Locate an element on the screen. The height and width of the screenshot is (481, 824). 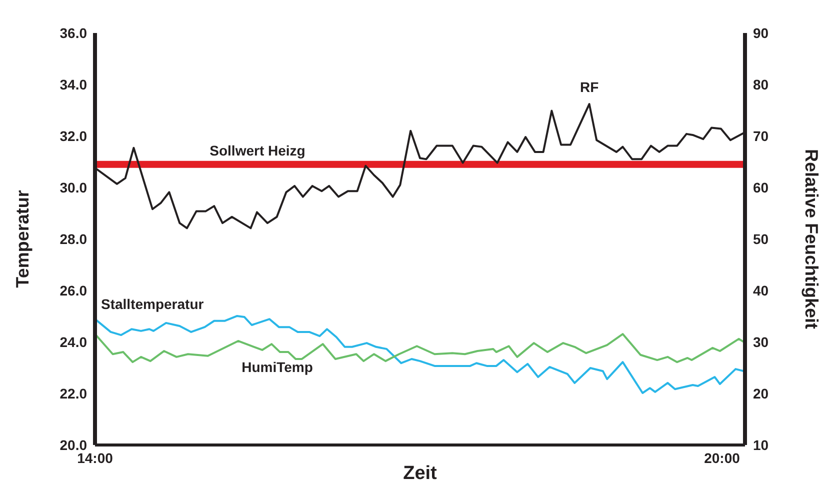
y-tick-label: 36.0 is located at coordinates (74, 32).